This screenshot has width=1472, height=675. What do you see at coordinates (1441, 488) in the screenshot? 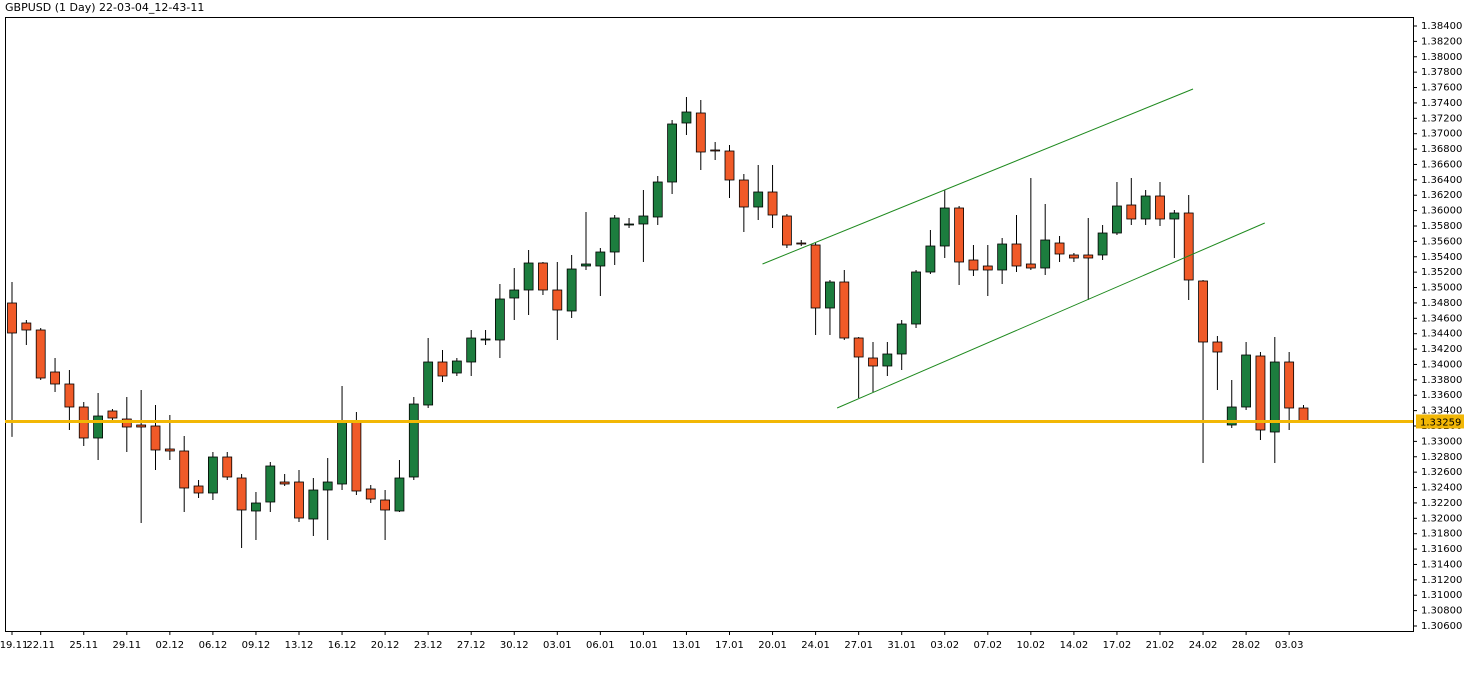
I see `y-tick-label: 1.32400` at bounding box center [1441, 488].